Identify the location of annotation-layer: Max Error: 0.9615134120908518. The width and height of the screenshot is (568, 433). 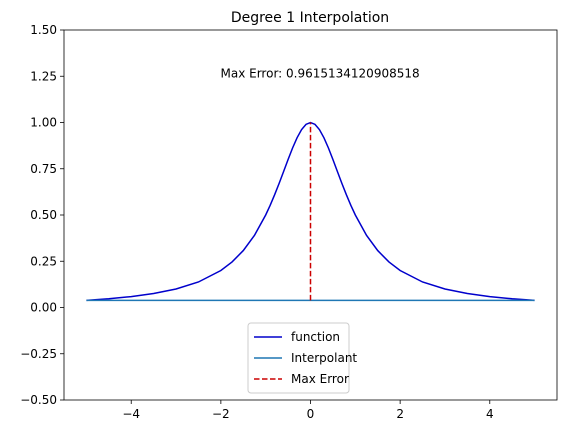
(320, 73).